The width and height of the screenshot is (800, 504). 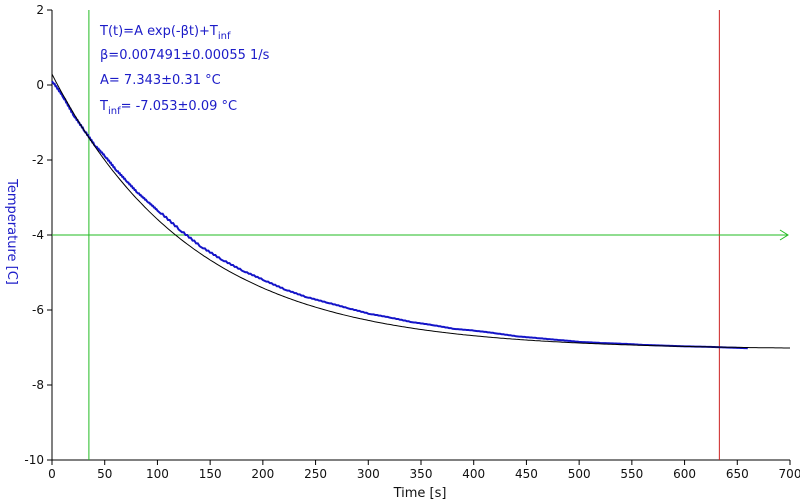 I want to click on x-tick-label: 200, so click(x=262, y=474).